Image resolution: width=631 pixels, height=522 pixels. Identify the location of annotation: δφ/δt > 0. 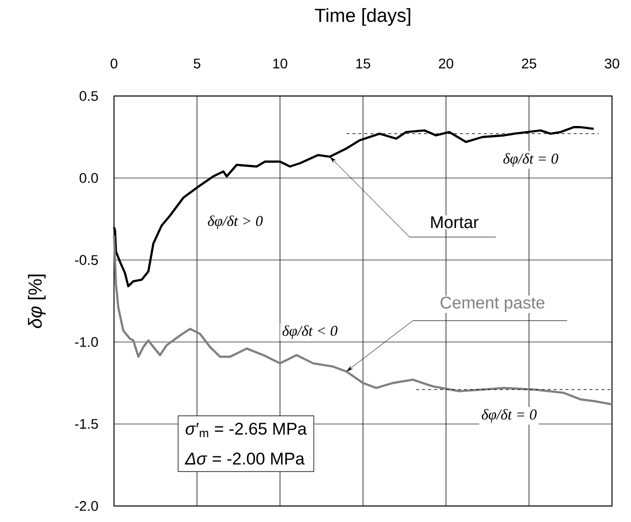
(235, 222).